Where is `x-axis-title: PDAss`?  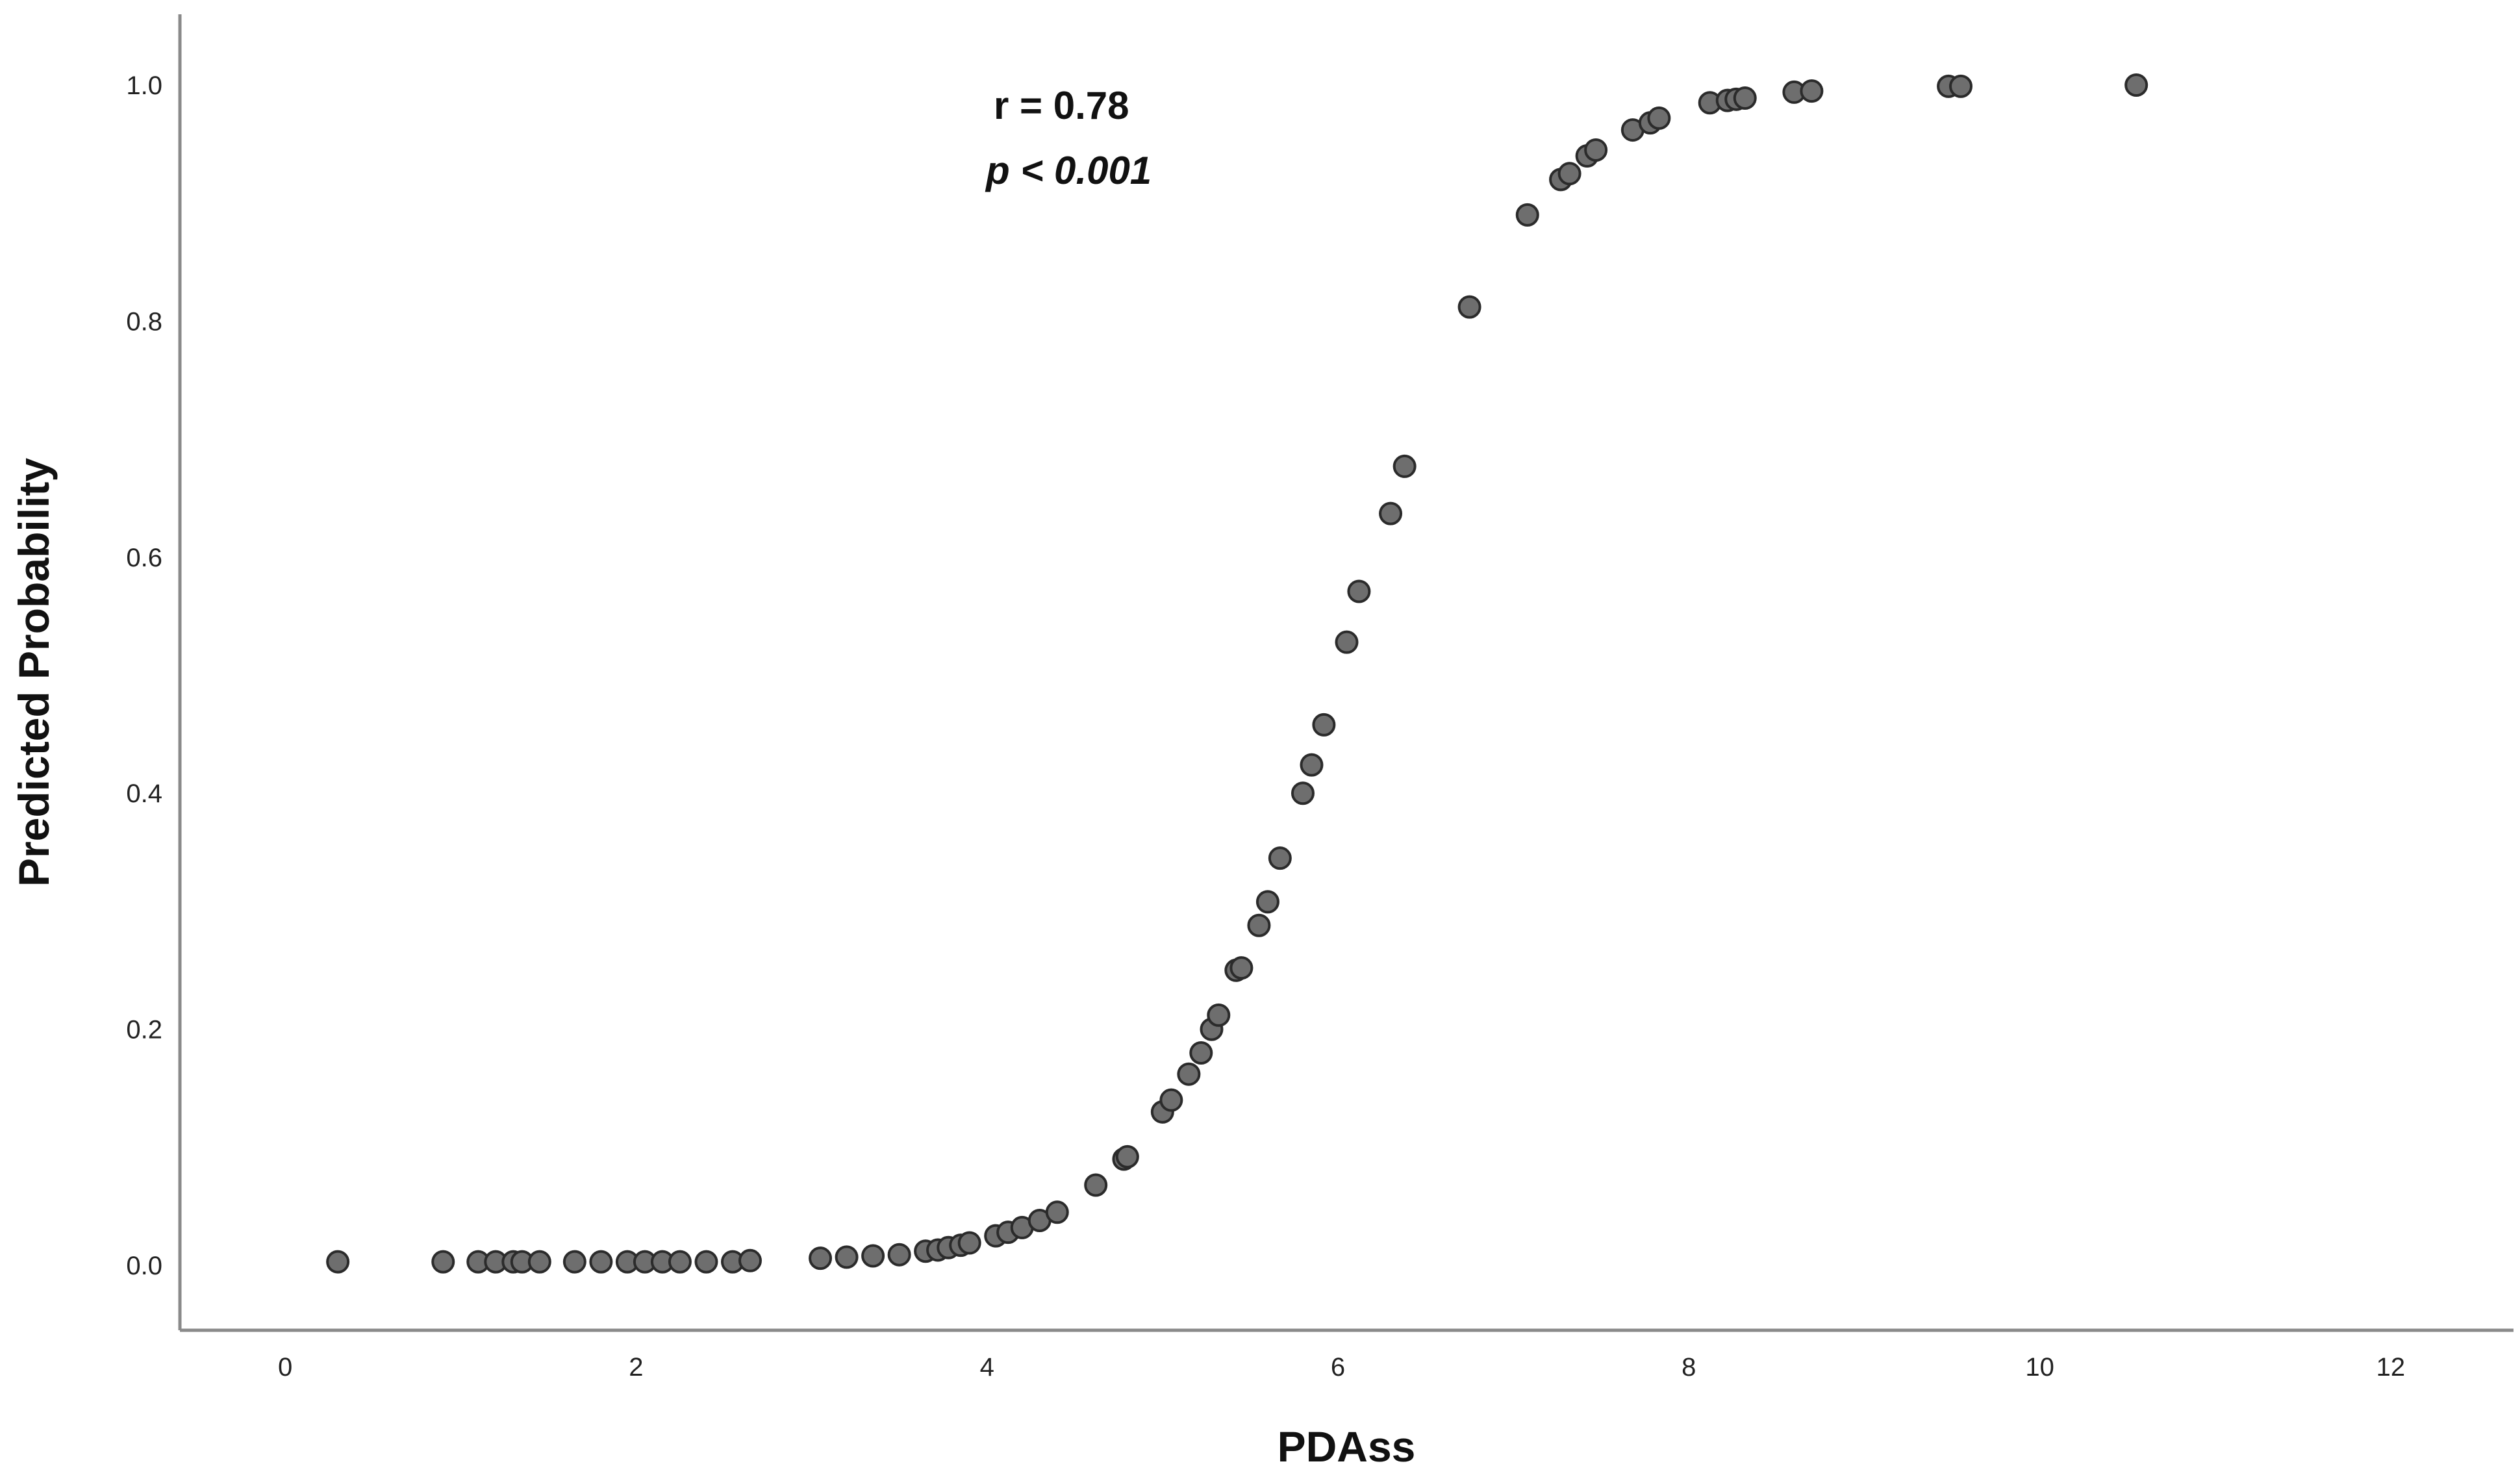 x-axis-title: PDAss is located at coordinates (1347, 1446).